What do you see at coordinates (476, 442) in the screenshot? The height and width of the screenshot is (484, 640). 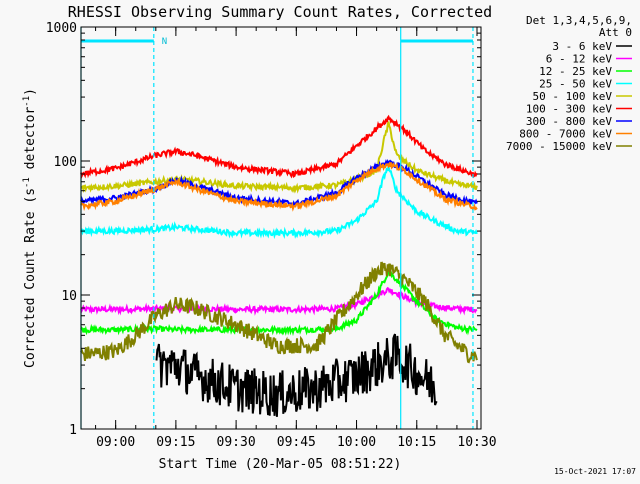 I see `x-tick-label: 10:30` at bounding box center [476, 442].